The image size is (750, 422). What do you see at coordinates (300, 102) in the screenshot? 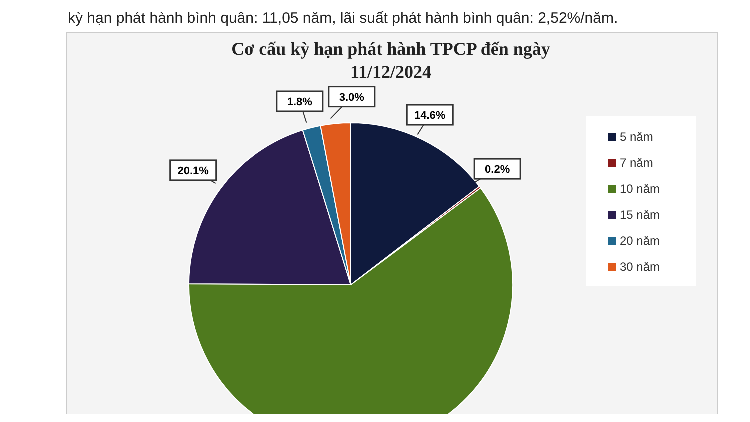
I see `data-label: 1.8%` at bounding box center [300, 102].